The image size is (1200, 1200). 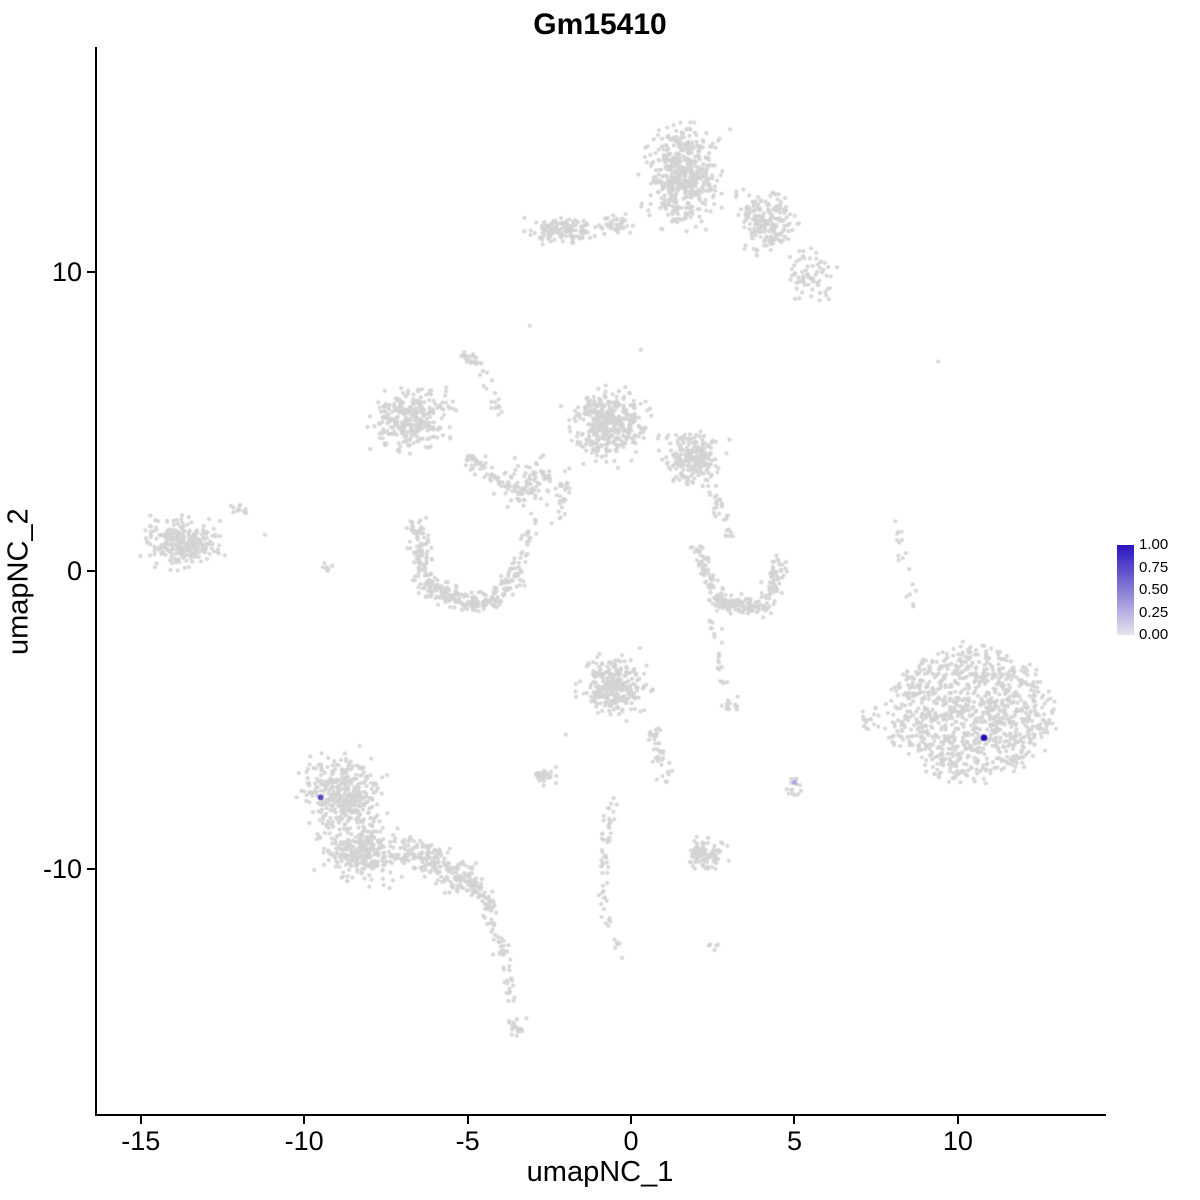 I want to click on y-tick-label: 0, so click(x=74, y=570).